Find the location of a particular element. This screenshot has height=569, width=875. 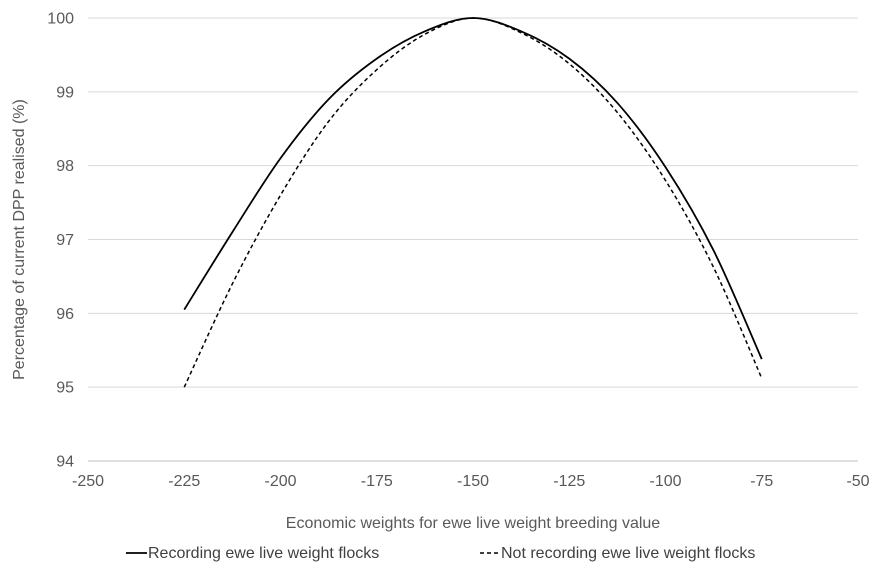

x-tick-label: -175 is located at coordinates (377, 481).